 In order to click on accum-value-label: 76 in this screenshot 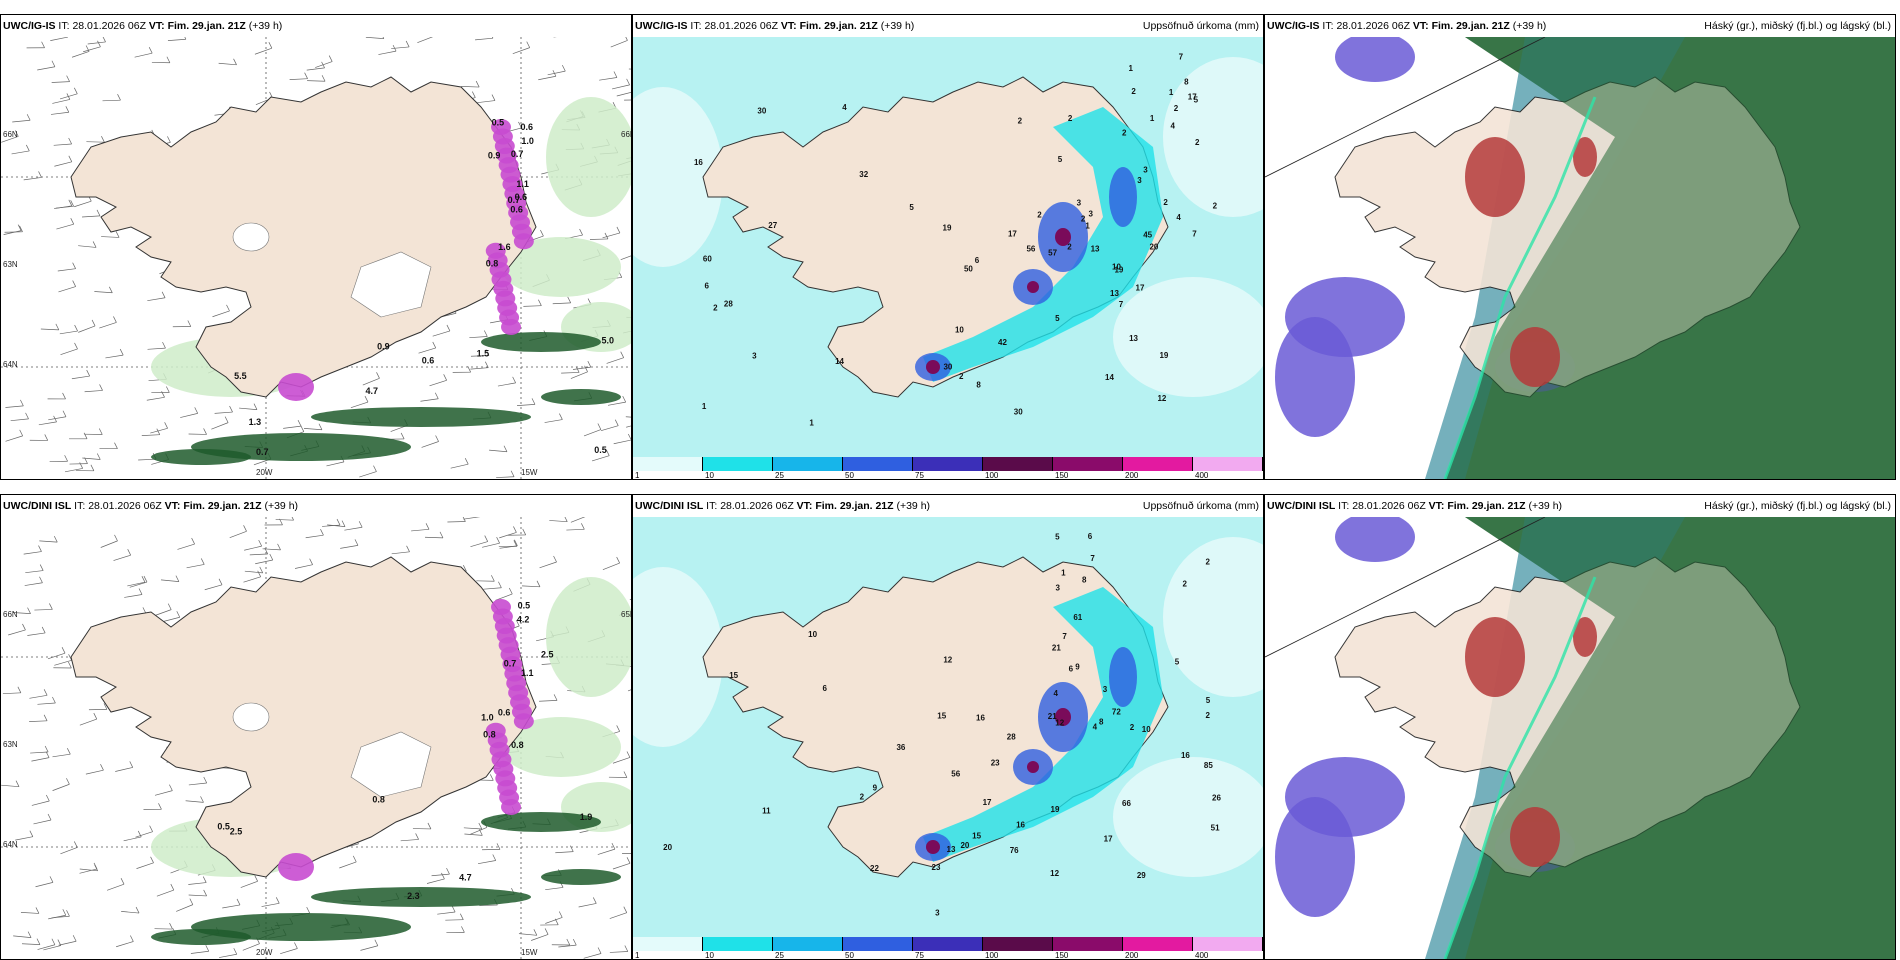, I will do `click(1014, 850)`.